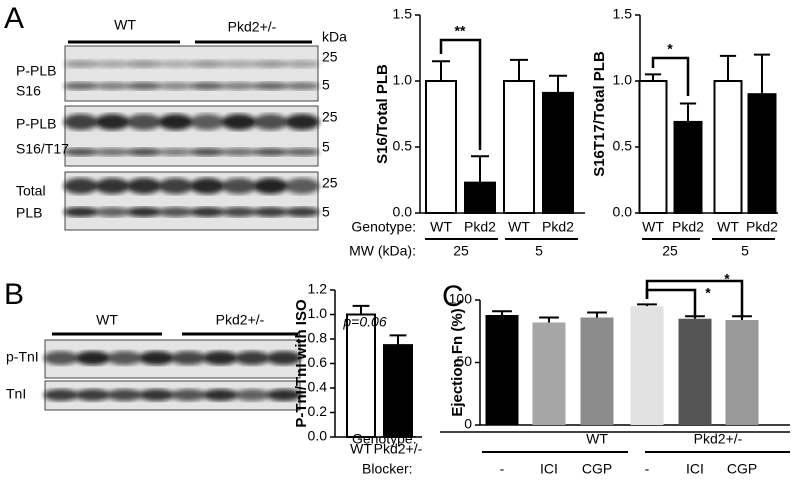  Describe the element at coordinates (16, 394) in the screenshot. I see `blot-row-label: TnI` at that location.